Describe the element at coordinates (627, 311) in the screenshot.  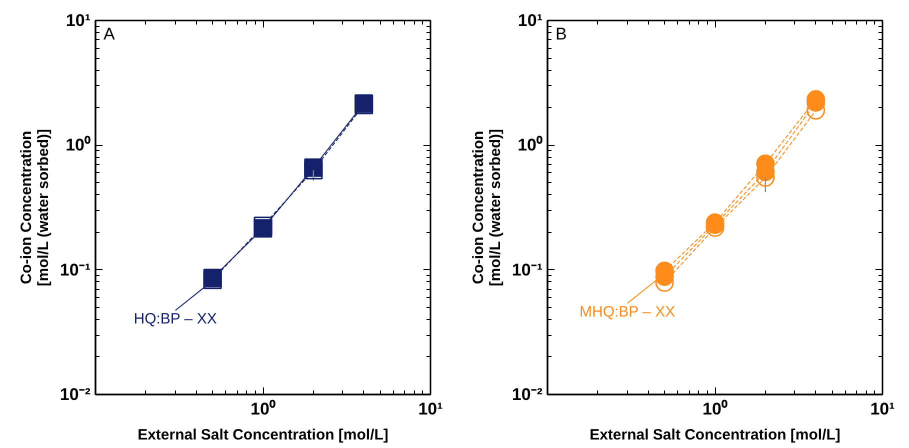
I see `legend-label: MHQ:BP – XX` at that location.